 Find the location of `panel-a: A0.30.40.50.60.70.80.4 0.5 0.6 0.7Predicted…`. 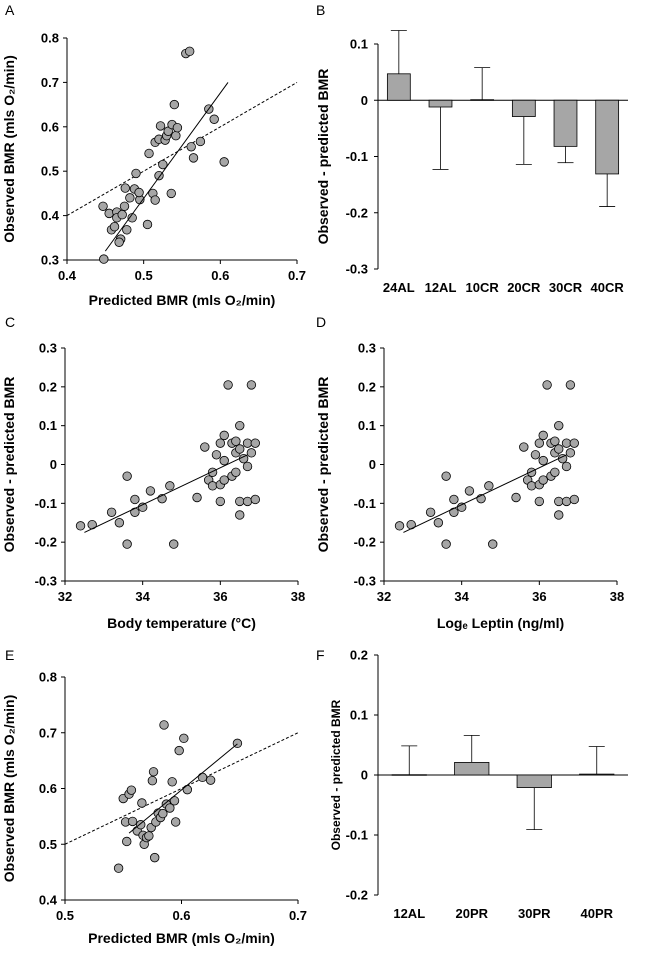

panel-a: A0.30.40.50.60.70.80.4 0.5 0.6 0.7Predicted… is located at coordinates (153, 155).